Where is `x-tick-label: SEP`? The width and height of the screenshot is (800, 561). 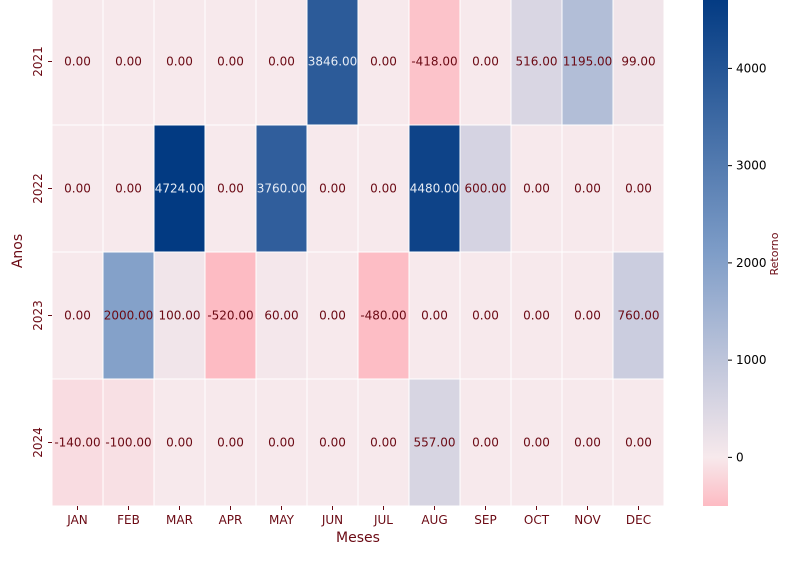
x-tick-label: SEP is located at coordinates (485, 520).